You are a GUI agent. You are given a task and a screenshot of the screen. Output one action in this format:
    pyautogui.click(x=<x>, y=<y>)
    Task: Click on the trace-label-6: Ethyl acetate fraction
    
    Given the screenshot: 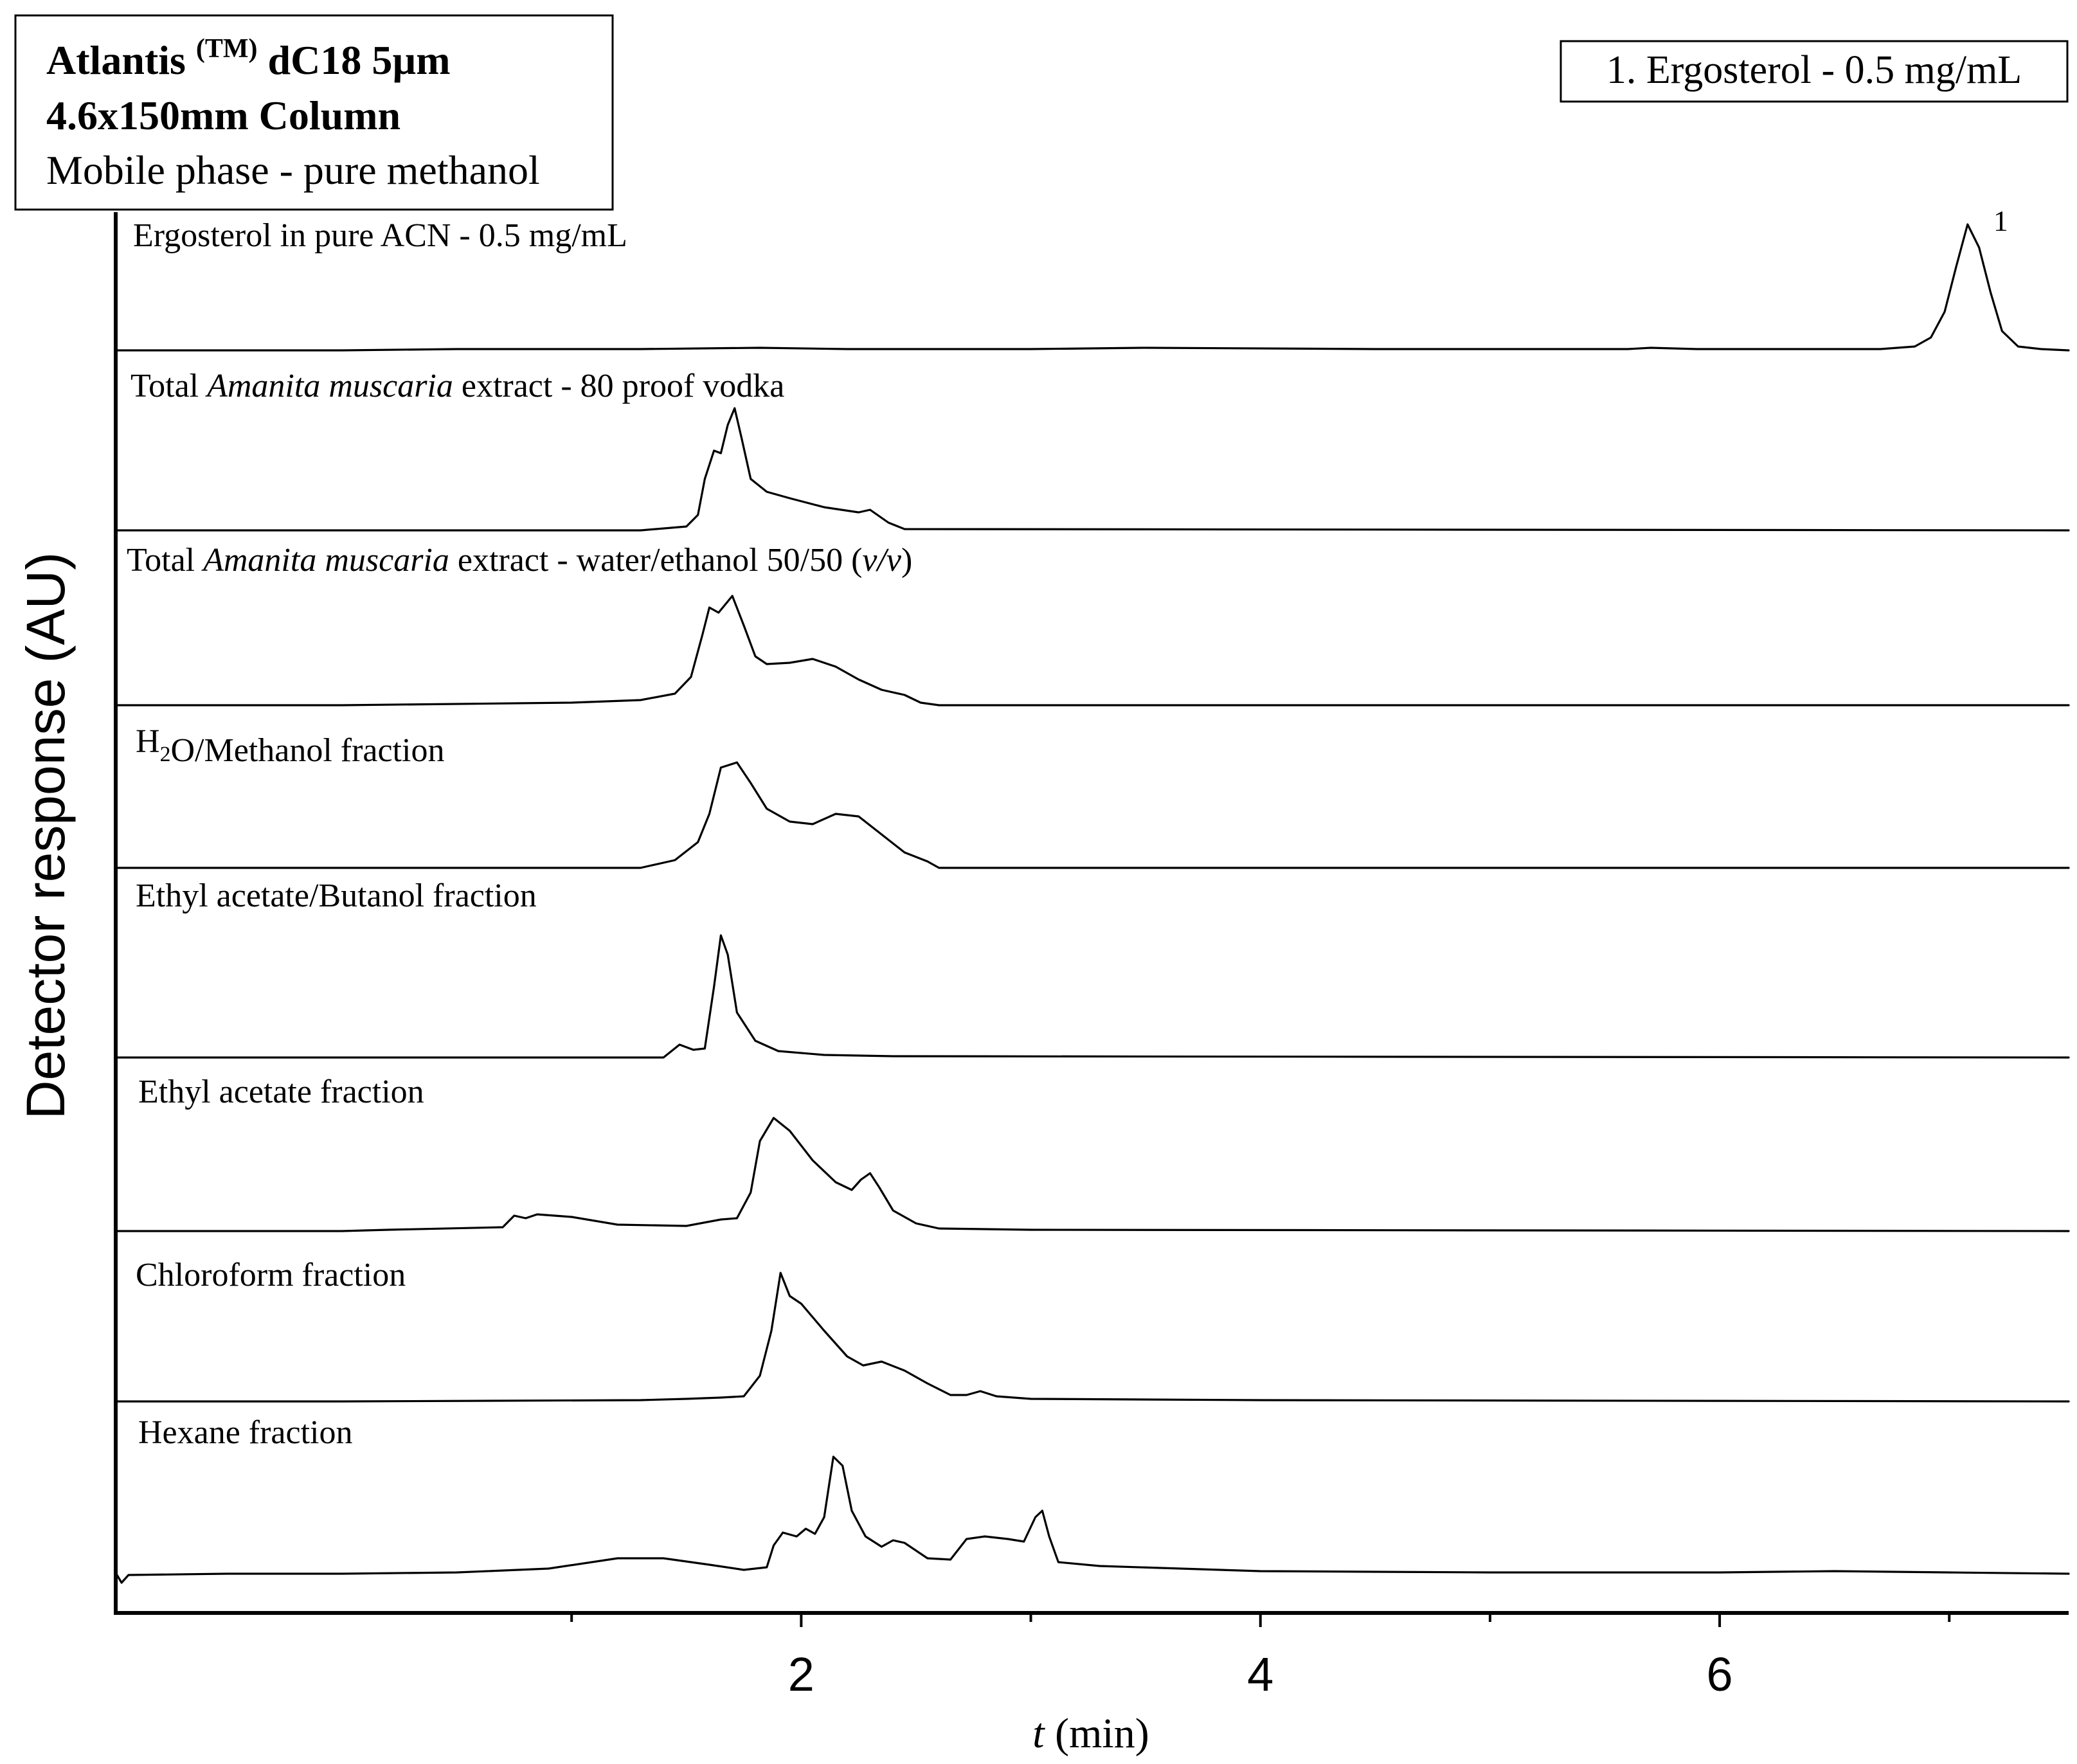 What is the action you would take?
    pyautogui.click(x=281, y=1092)
    